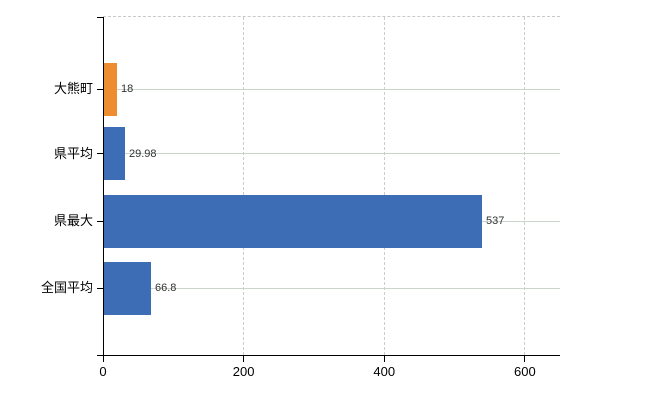  I want to click on x-tick-label: 0, so click(103, 371).